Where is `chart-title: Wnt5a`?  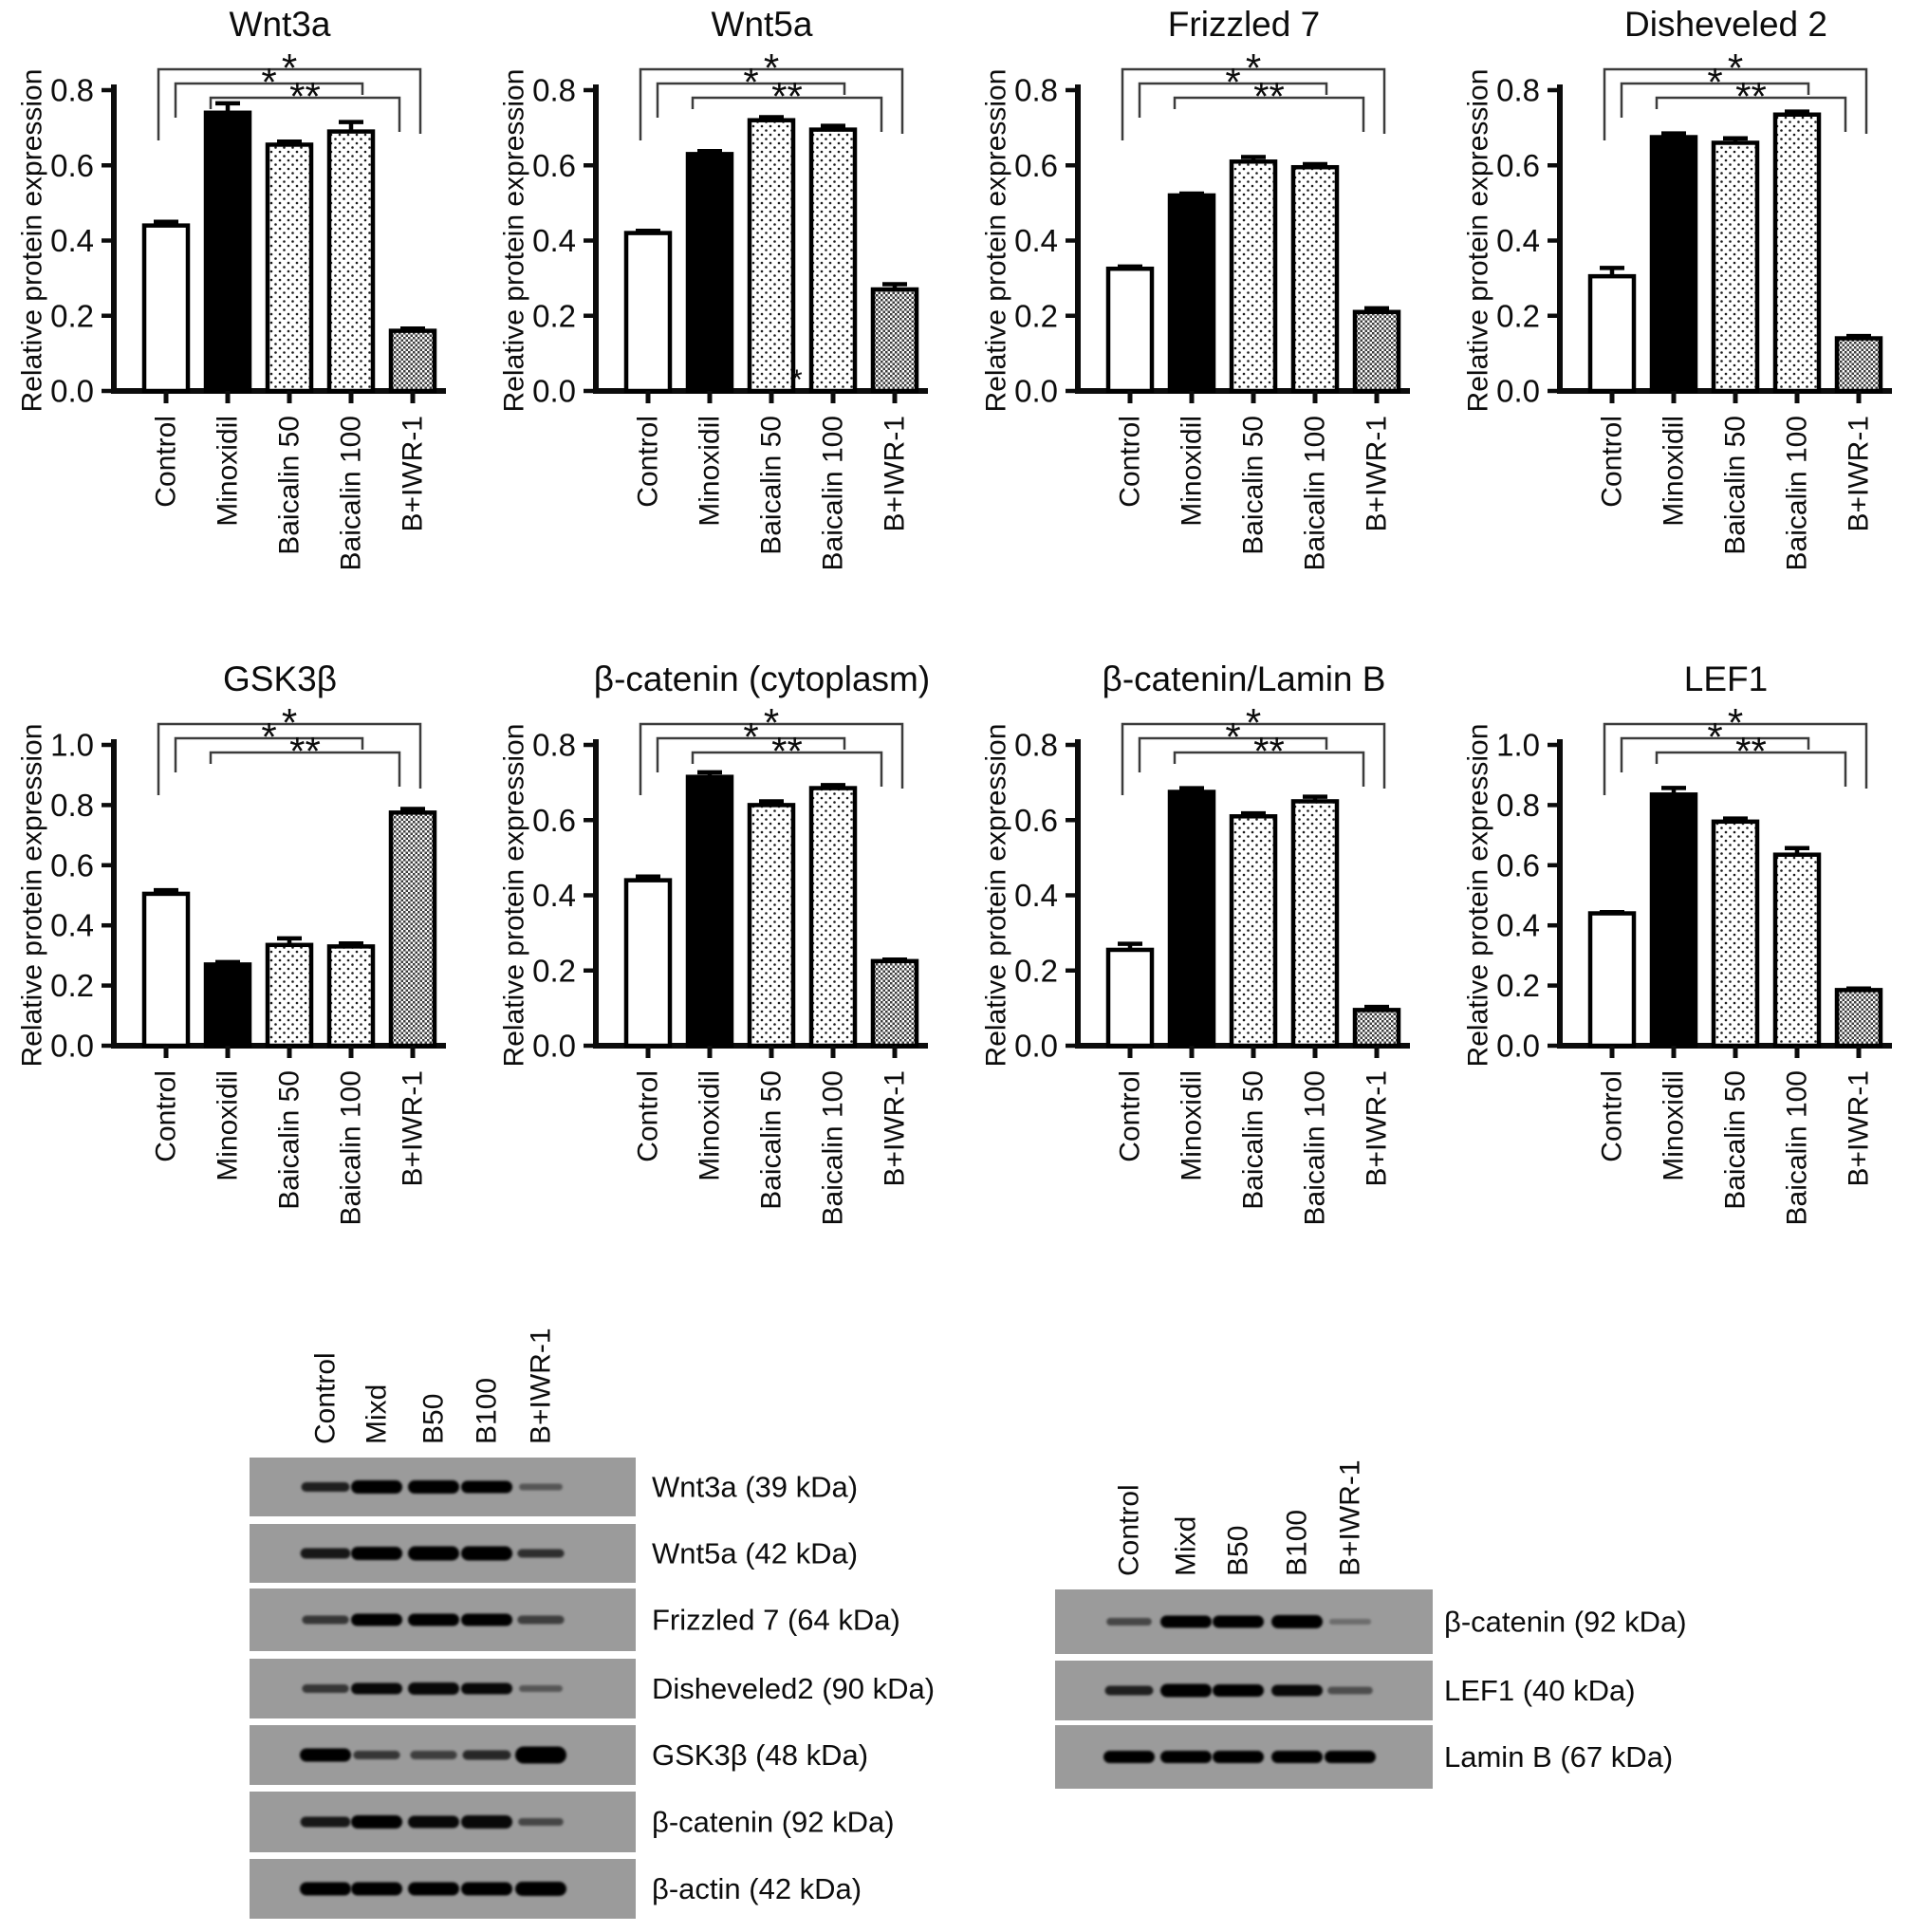 chart-title: Wnt5a is located at coordinates (762, 24).